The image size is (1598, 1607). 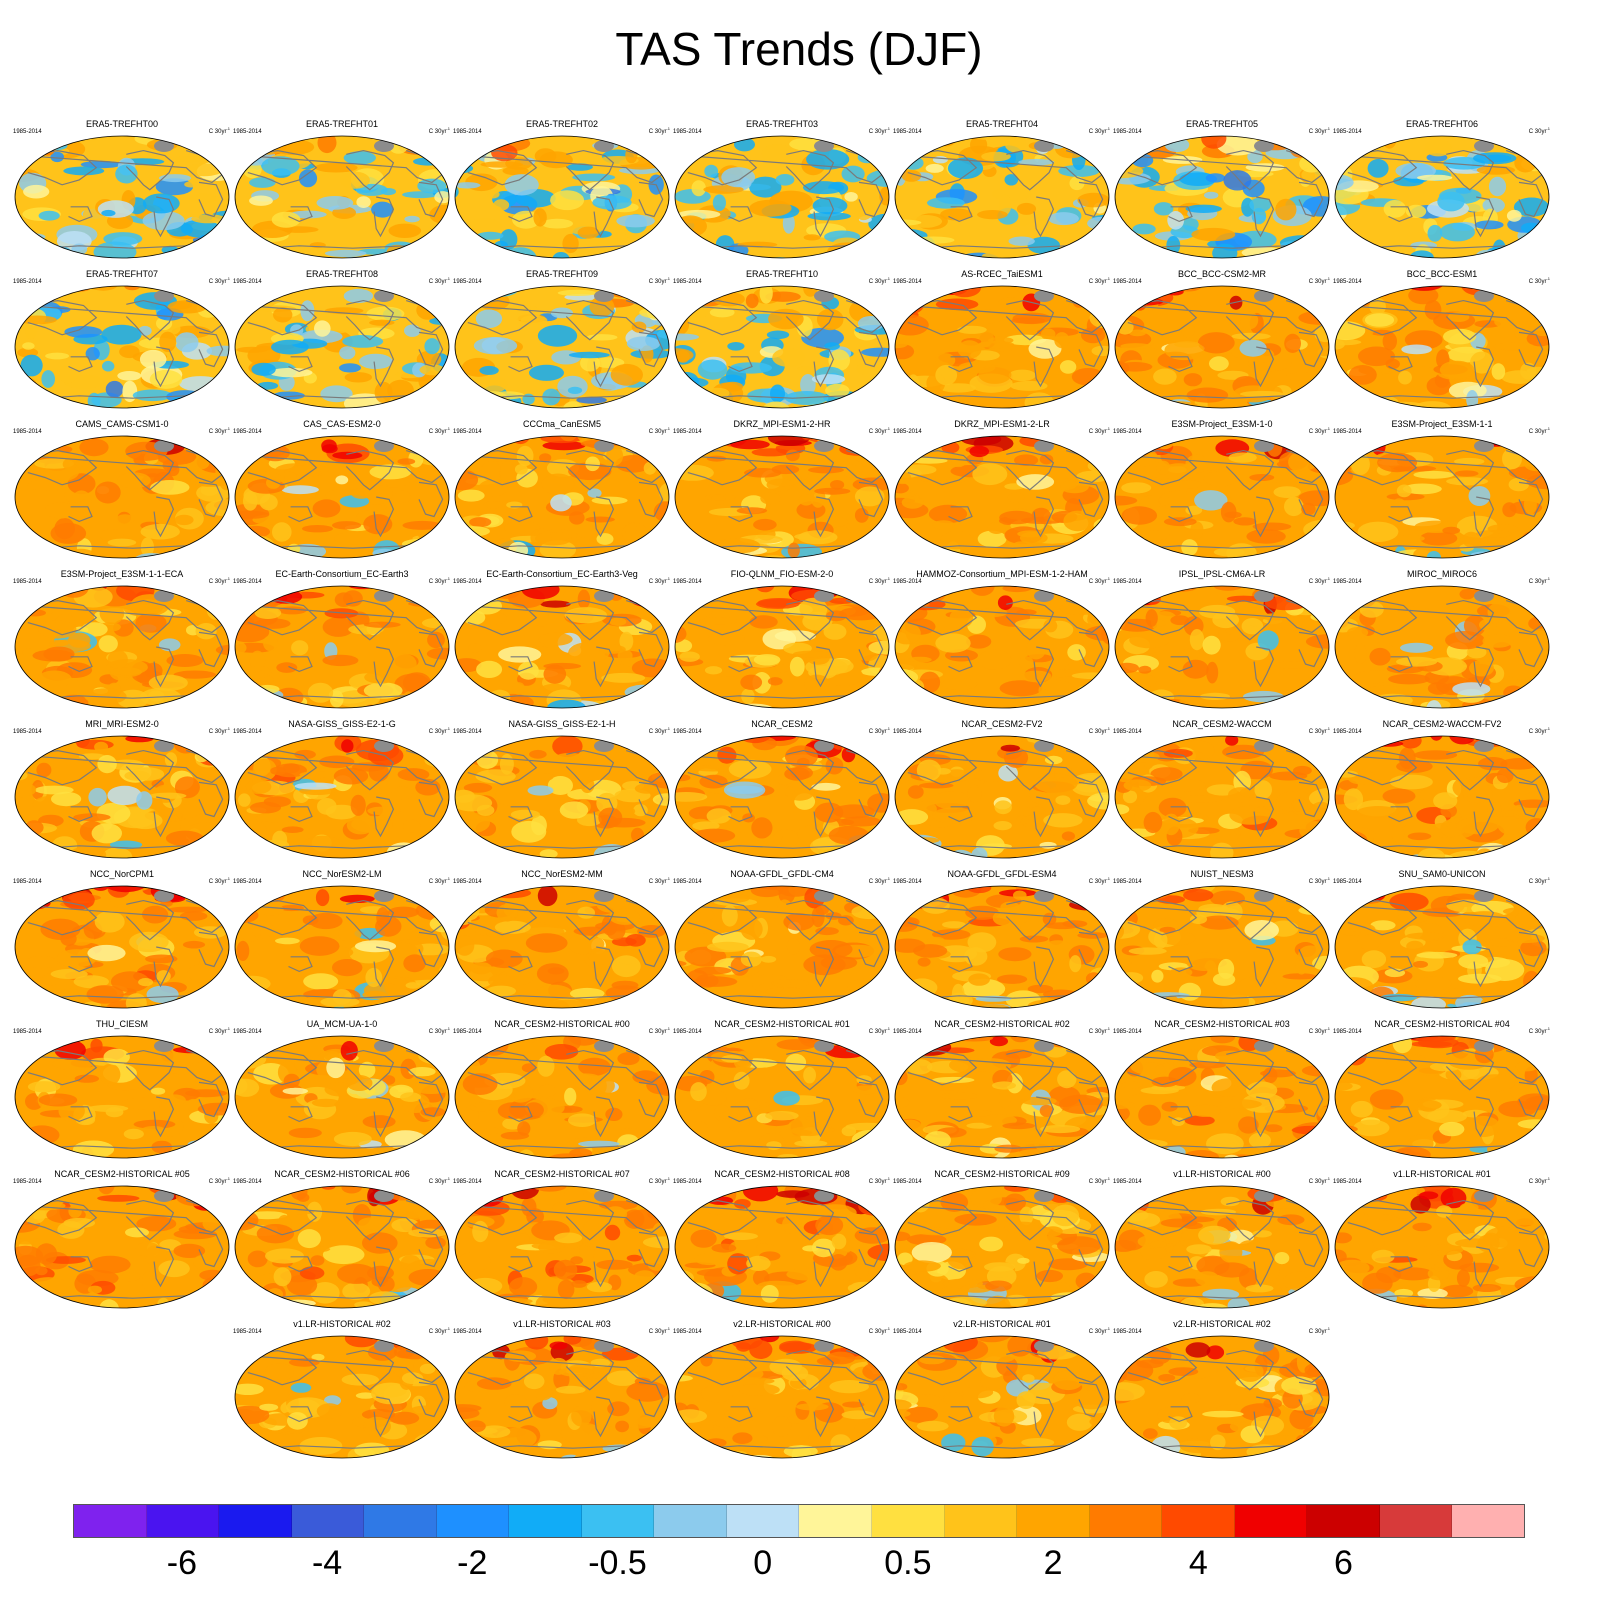 I want to click on panel-title: NCC_NorESM2-LM, so click(x=342, y=874).